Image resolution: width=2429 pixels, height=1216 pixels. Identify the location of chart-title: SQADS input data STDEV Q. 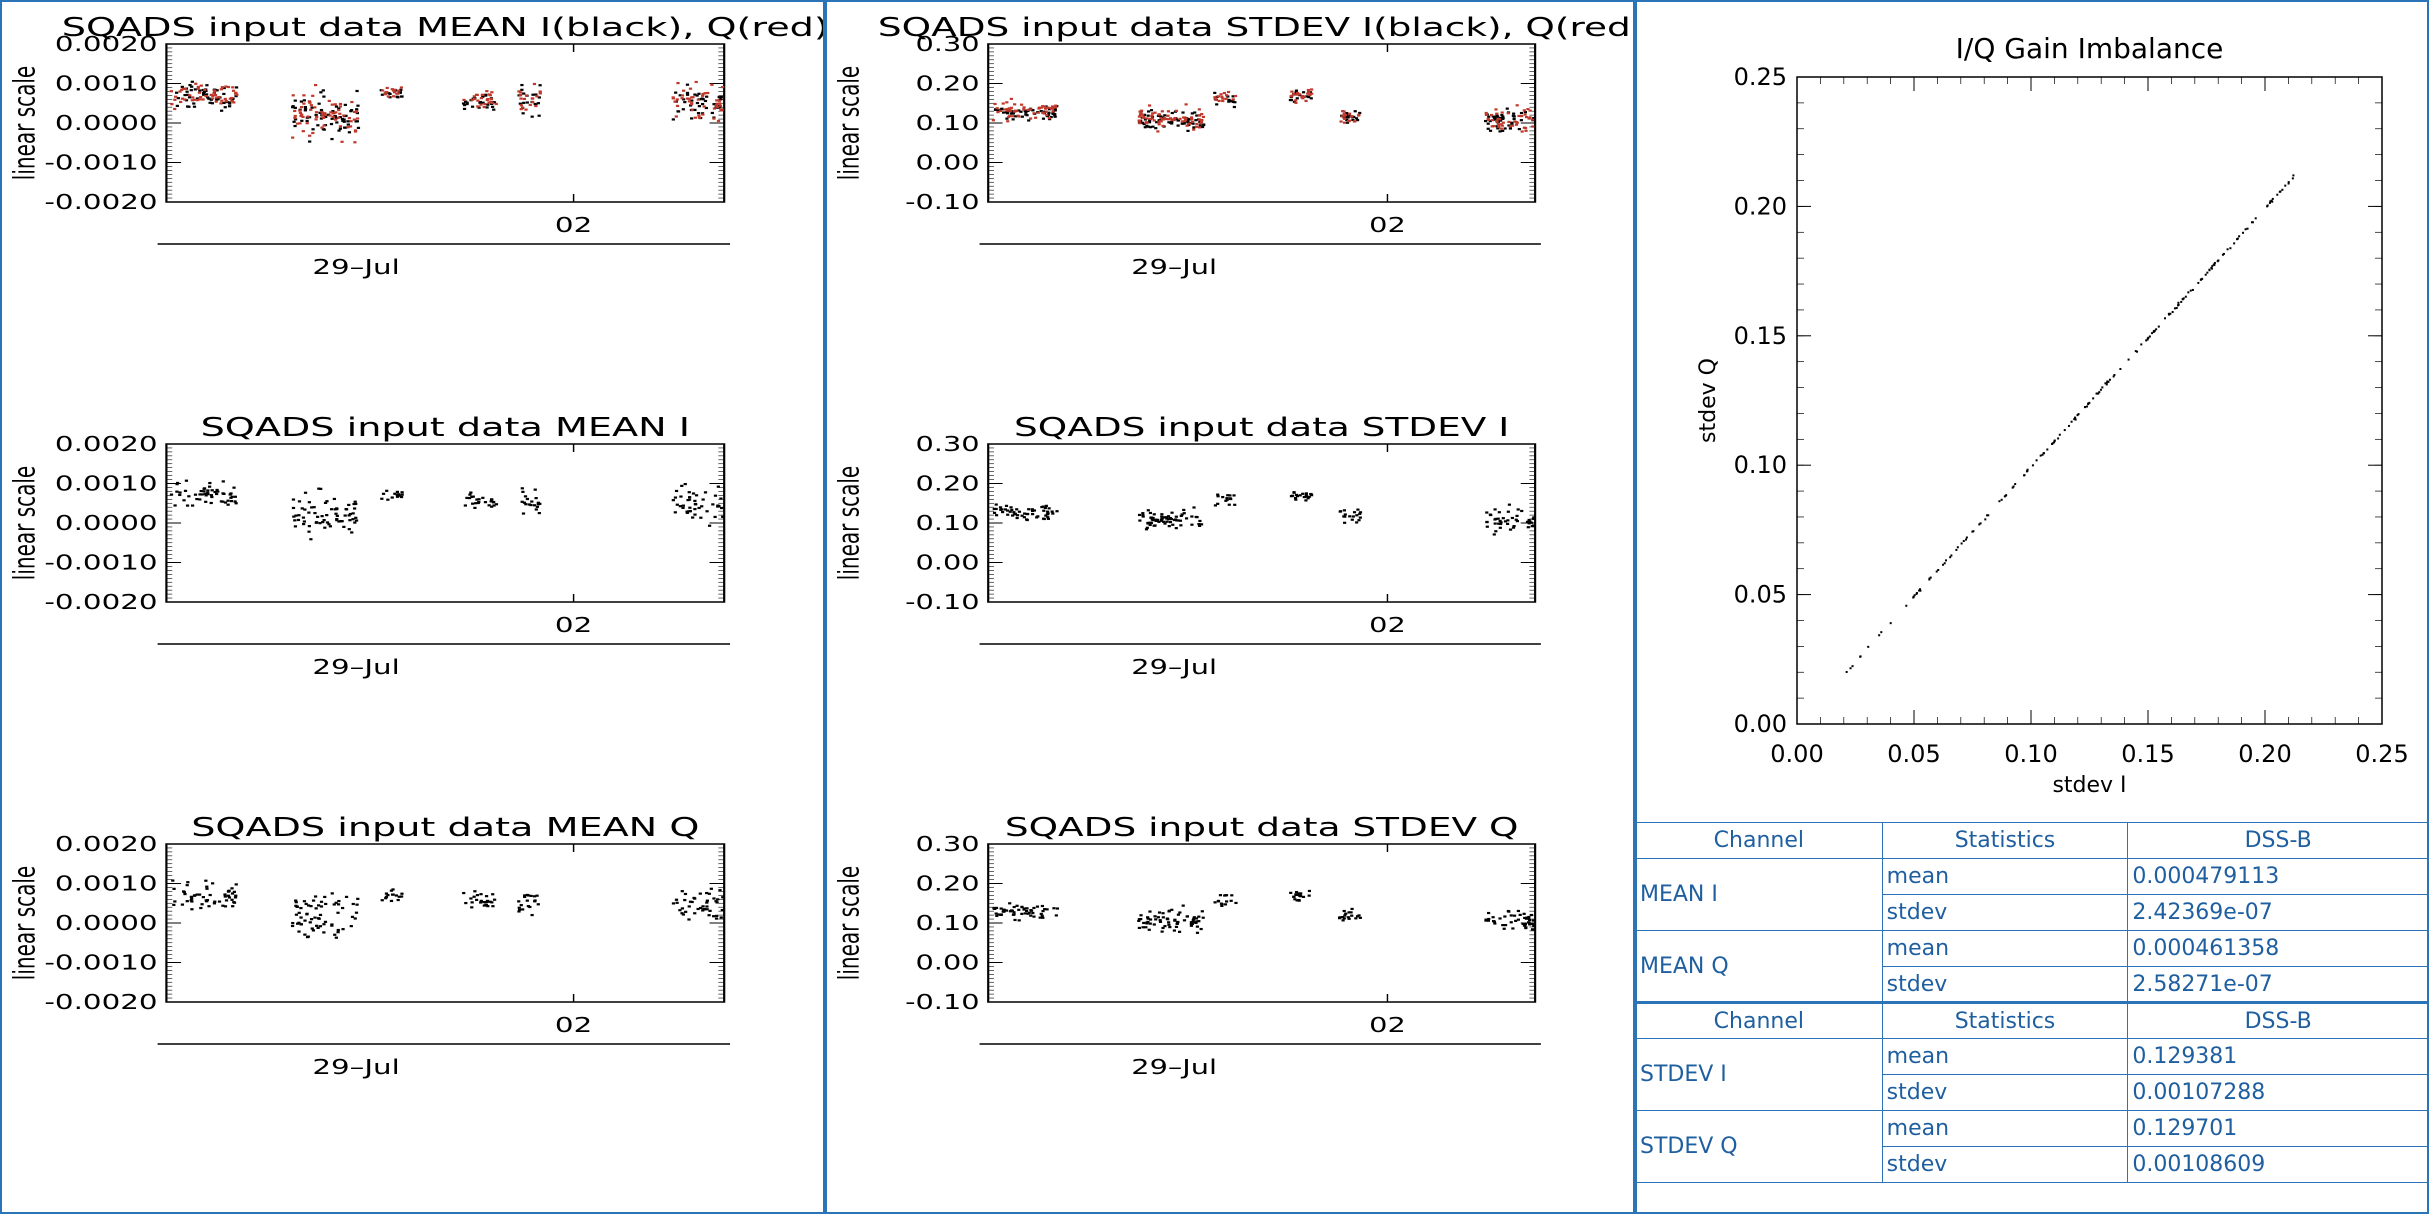
(1262, 827).